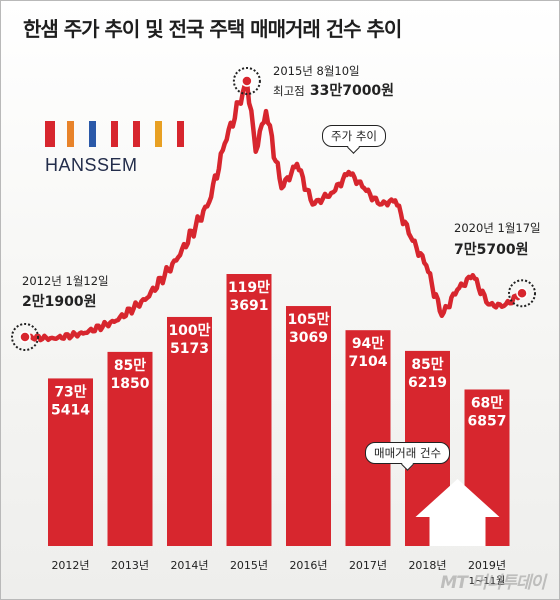  I want to click on bar-value-label: 3069, so click(308, 338).